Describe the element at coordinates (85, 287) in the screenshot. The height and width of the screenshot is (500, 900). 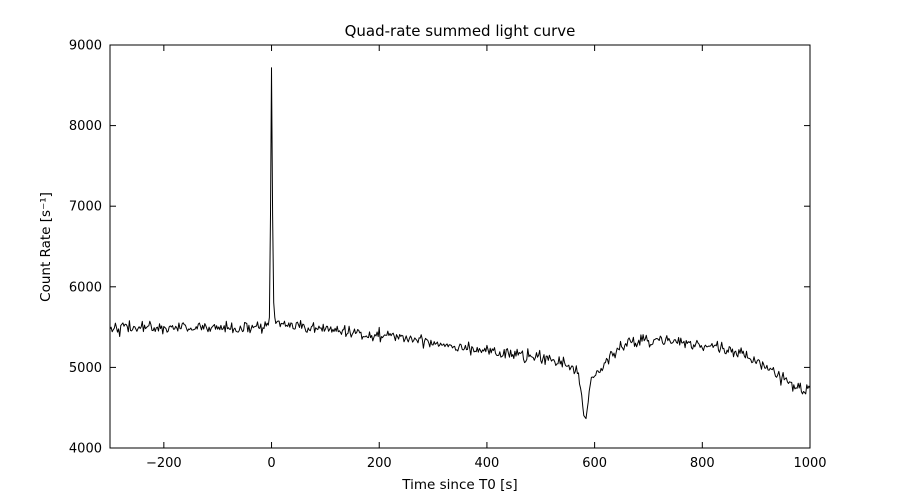
I see `y-tick-label: 6000` at that location.